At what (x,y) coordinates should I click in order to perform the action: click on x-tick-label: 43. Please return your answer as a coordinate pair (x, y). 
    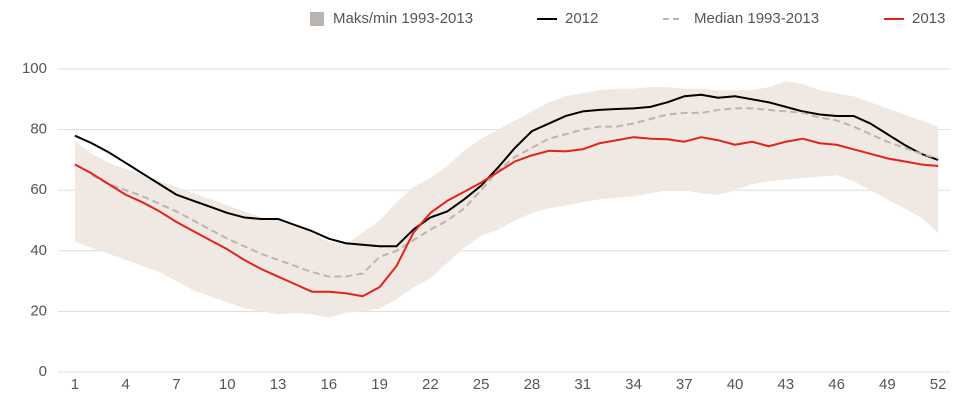
    Looking at the image, I should click on (785, 384).